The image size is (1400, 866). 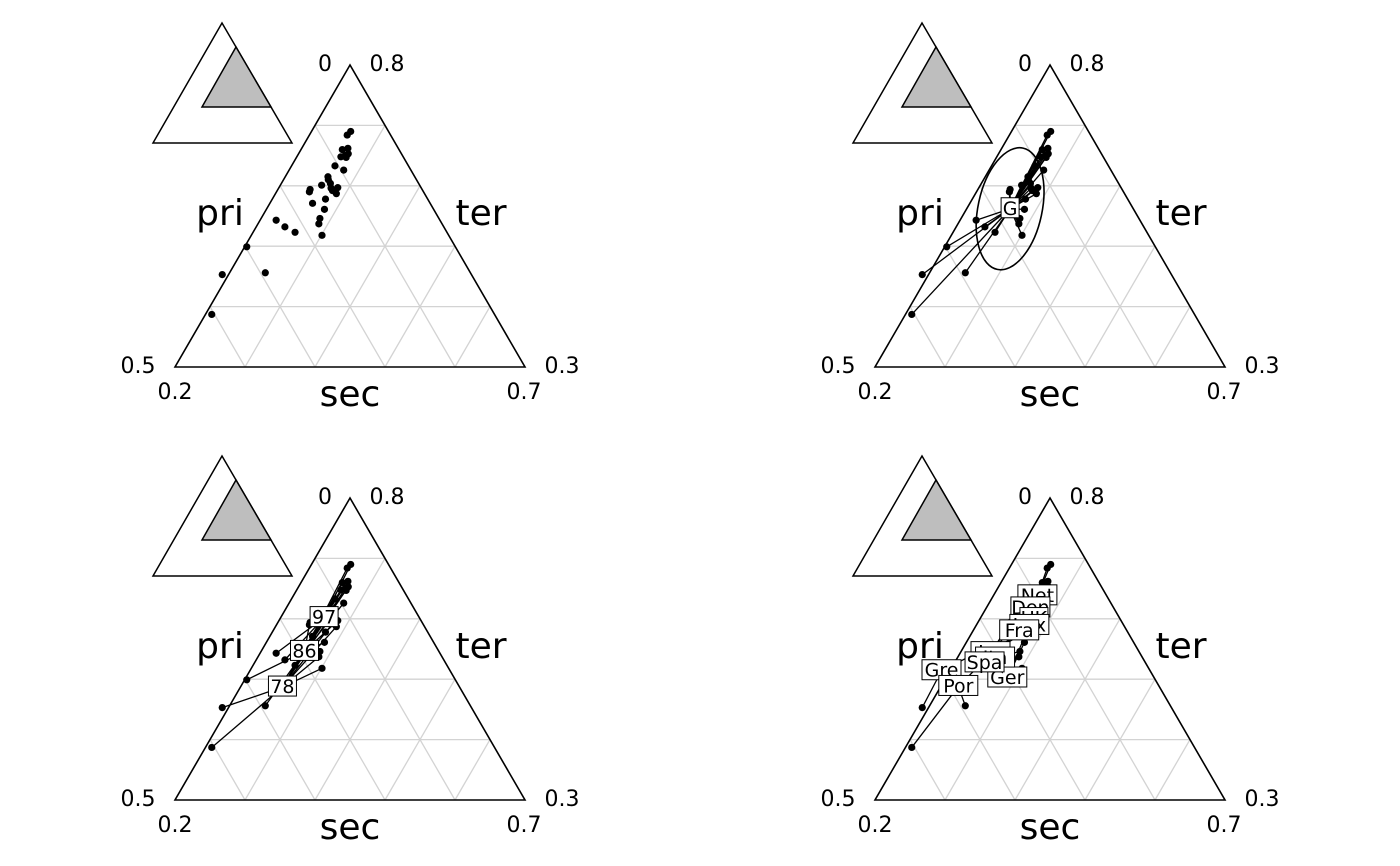 I want to click on group-label-text: Ger, so click(x=1007, y=678).